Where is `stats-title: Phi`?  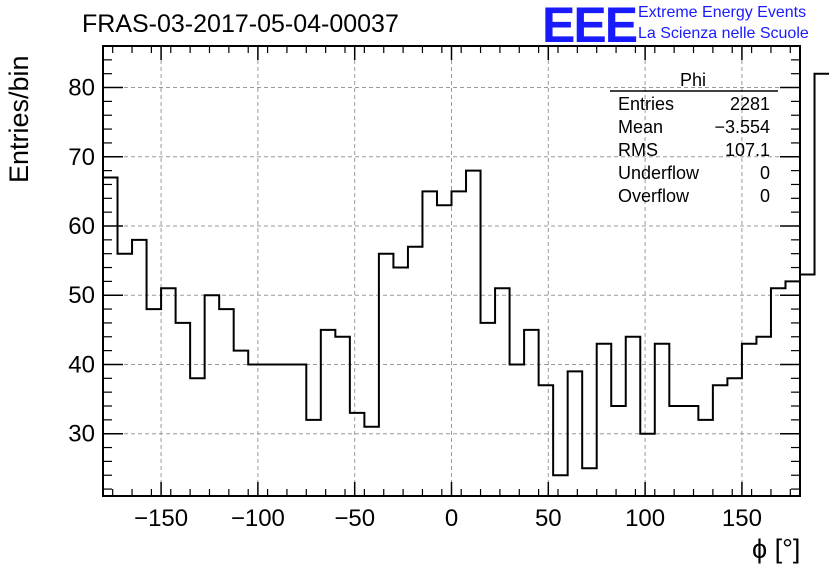 stats-title: Phi is located at coordinates (693, 80).